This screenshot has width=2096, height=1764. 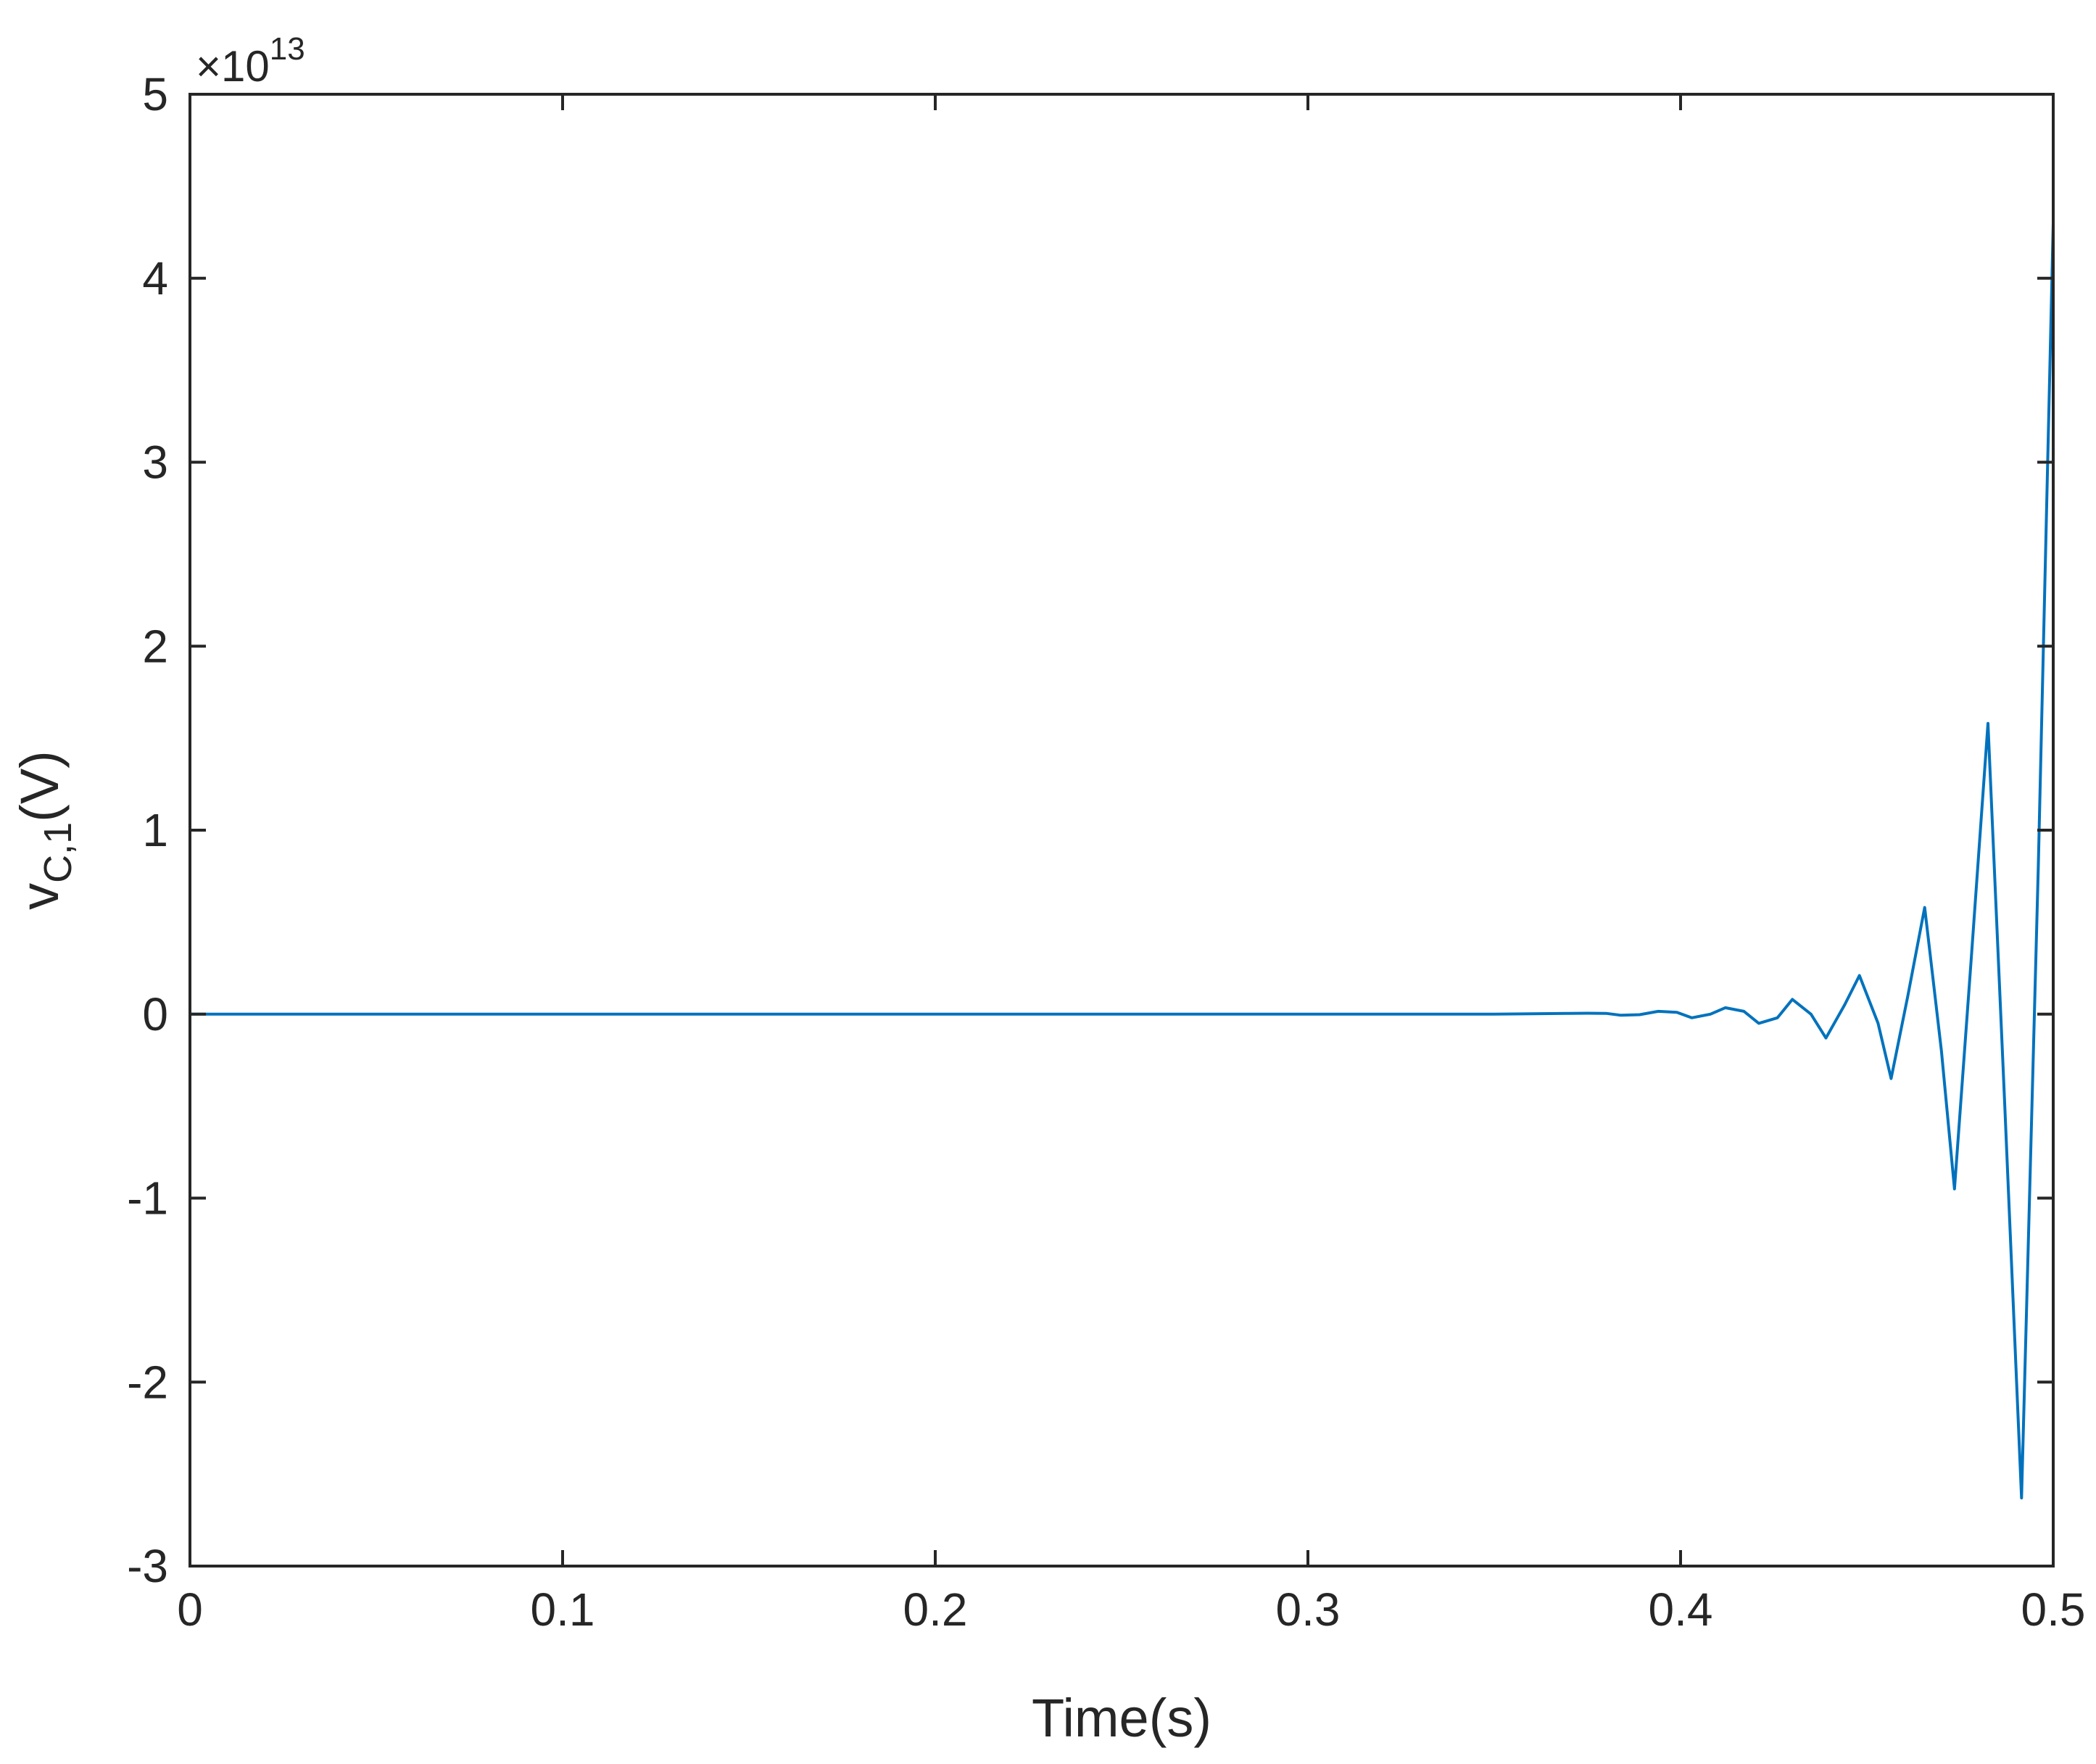 I want to click on y-axis-label-subscript: C,1, so click(x=58, y=852).